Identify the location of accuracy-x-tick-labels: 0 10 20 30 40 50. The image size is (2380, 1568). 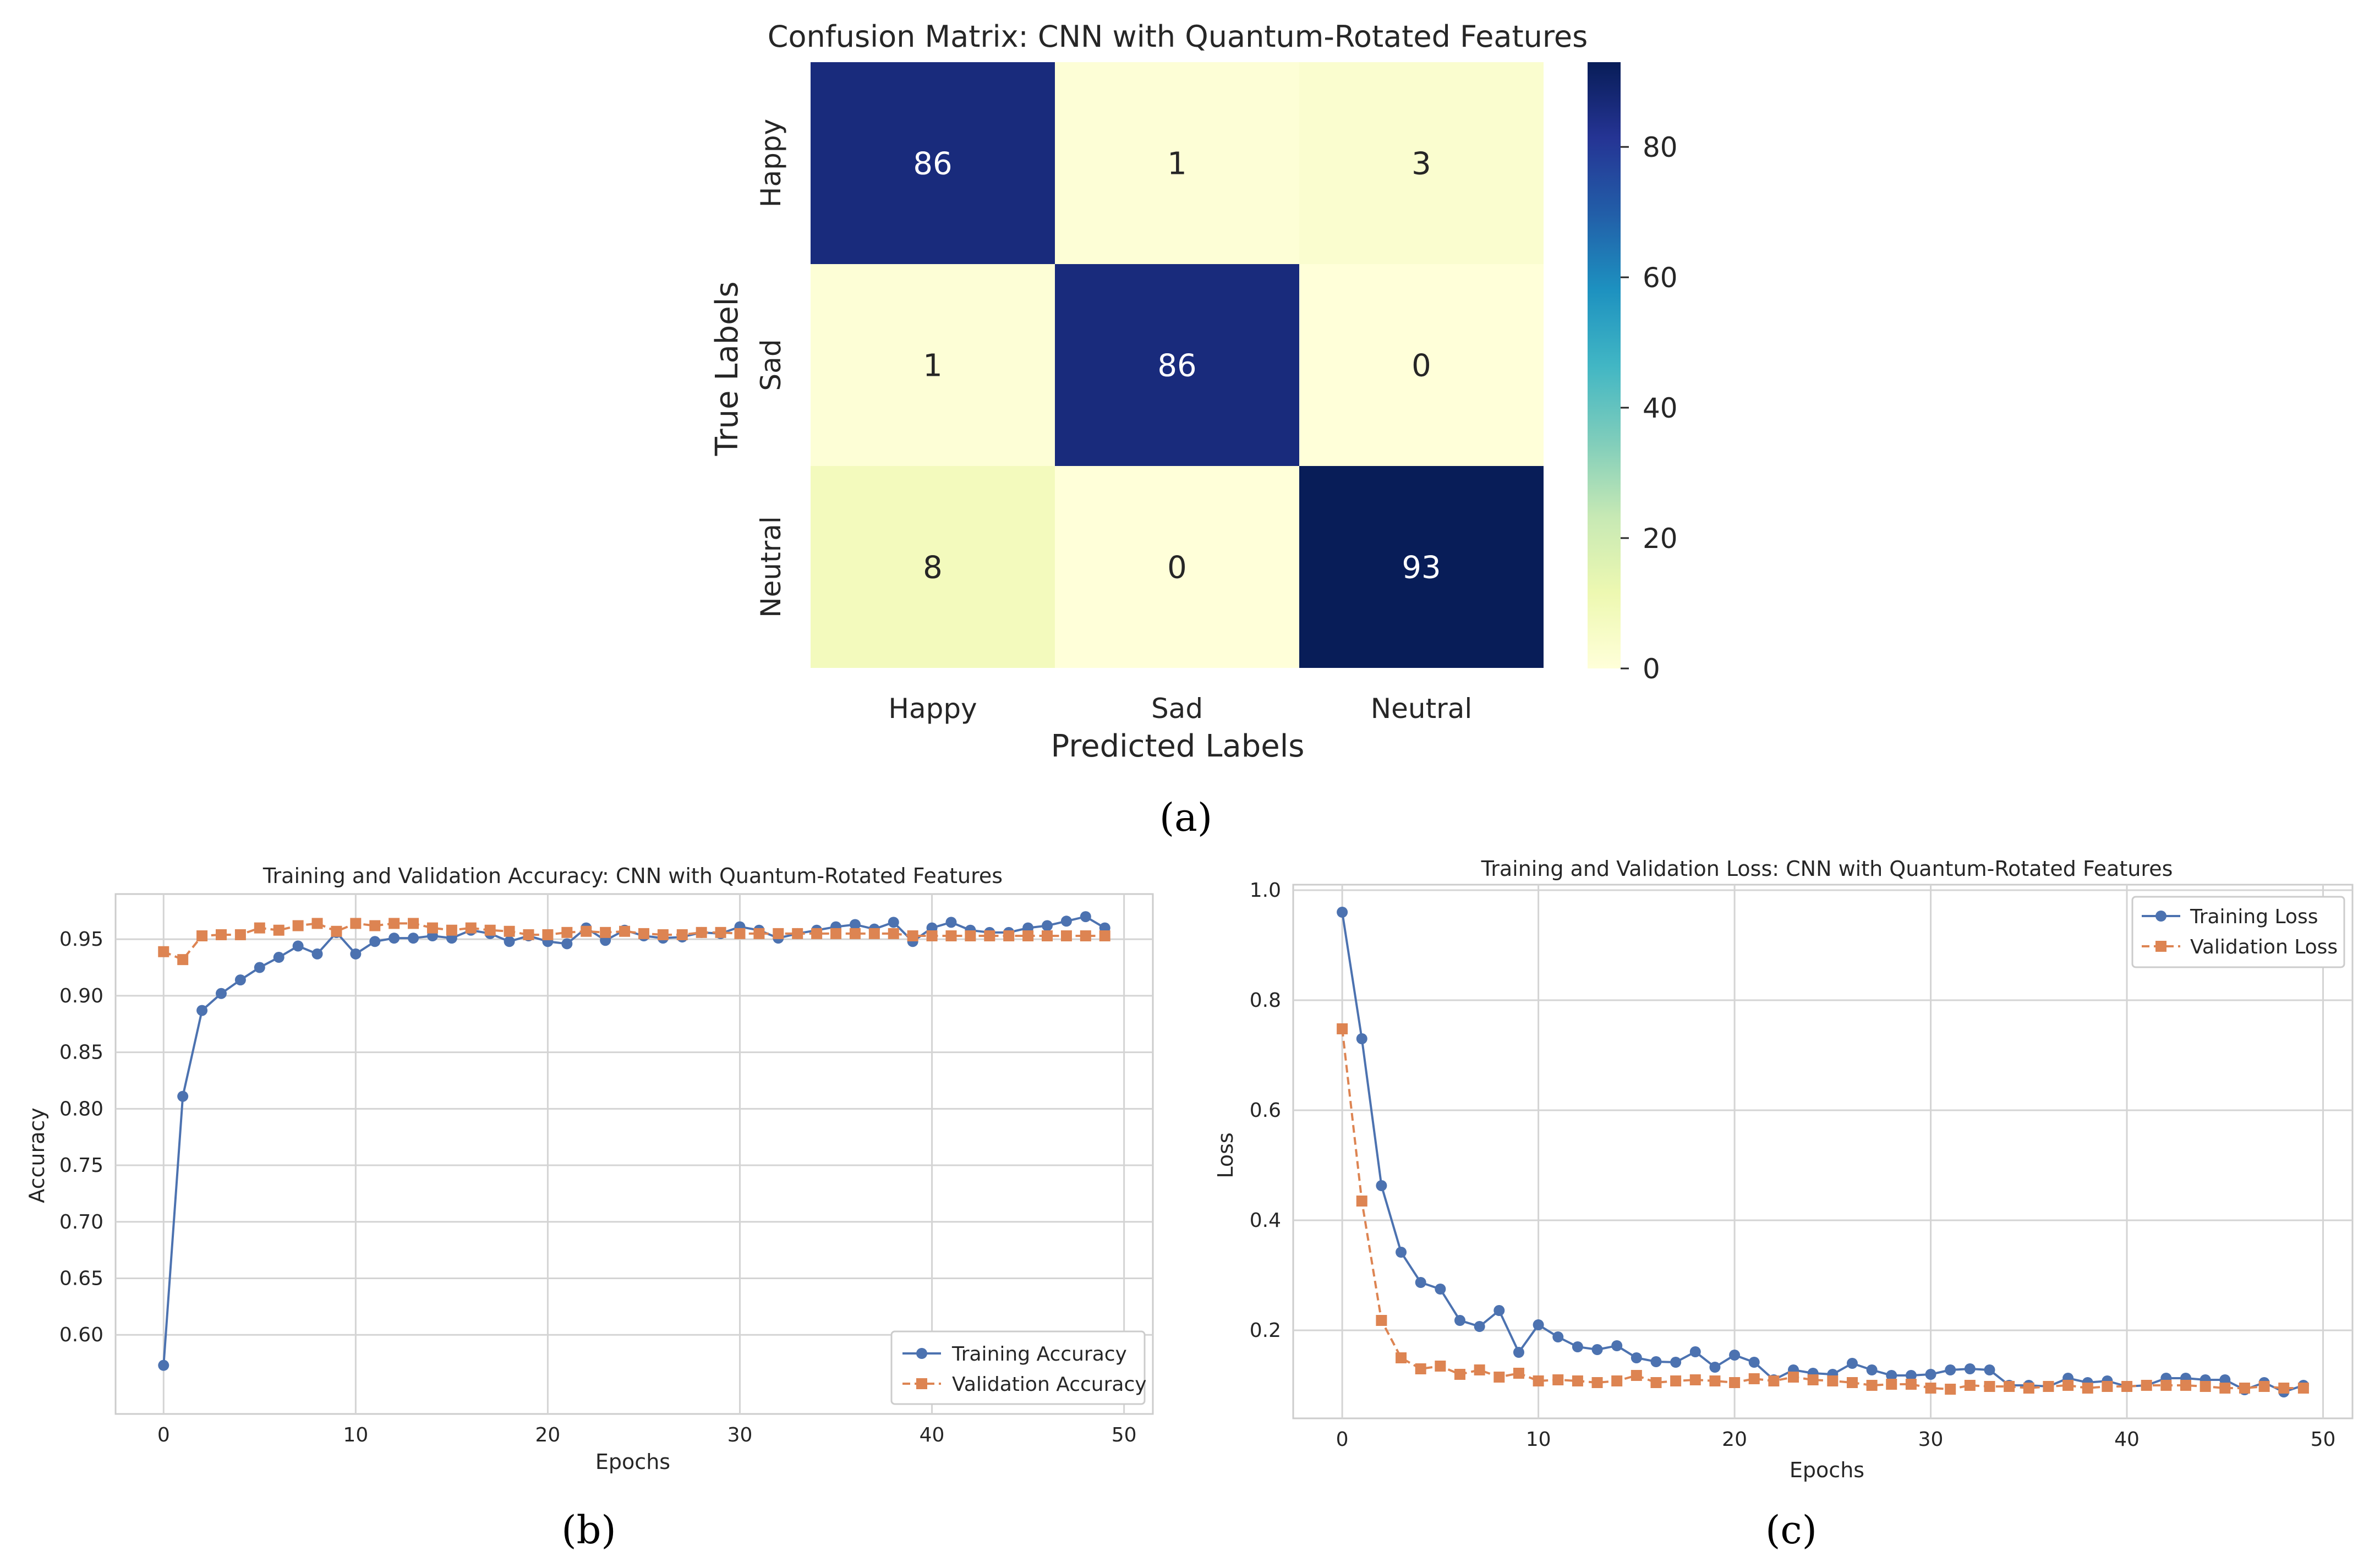
(647, 1435).